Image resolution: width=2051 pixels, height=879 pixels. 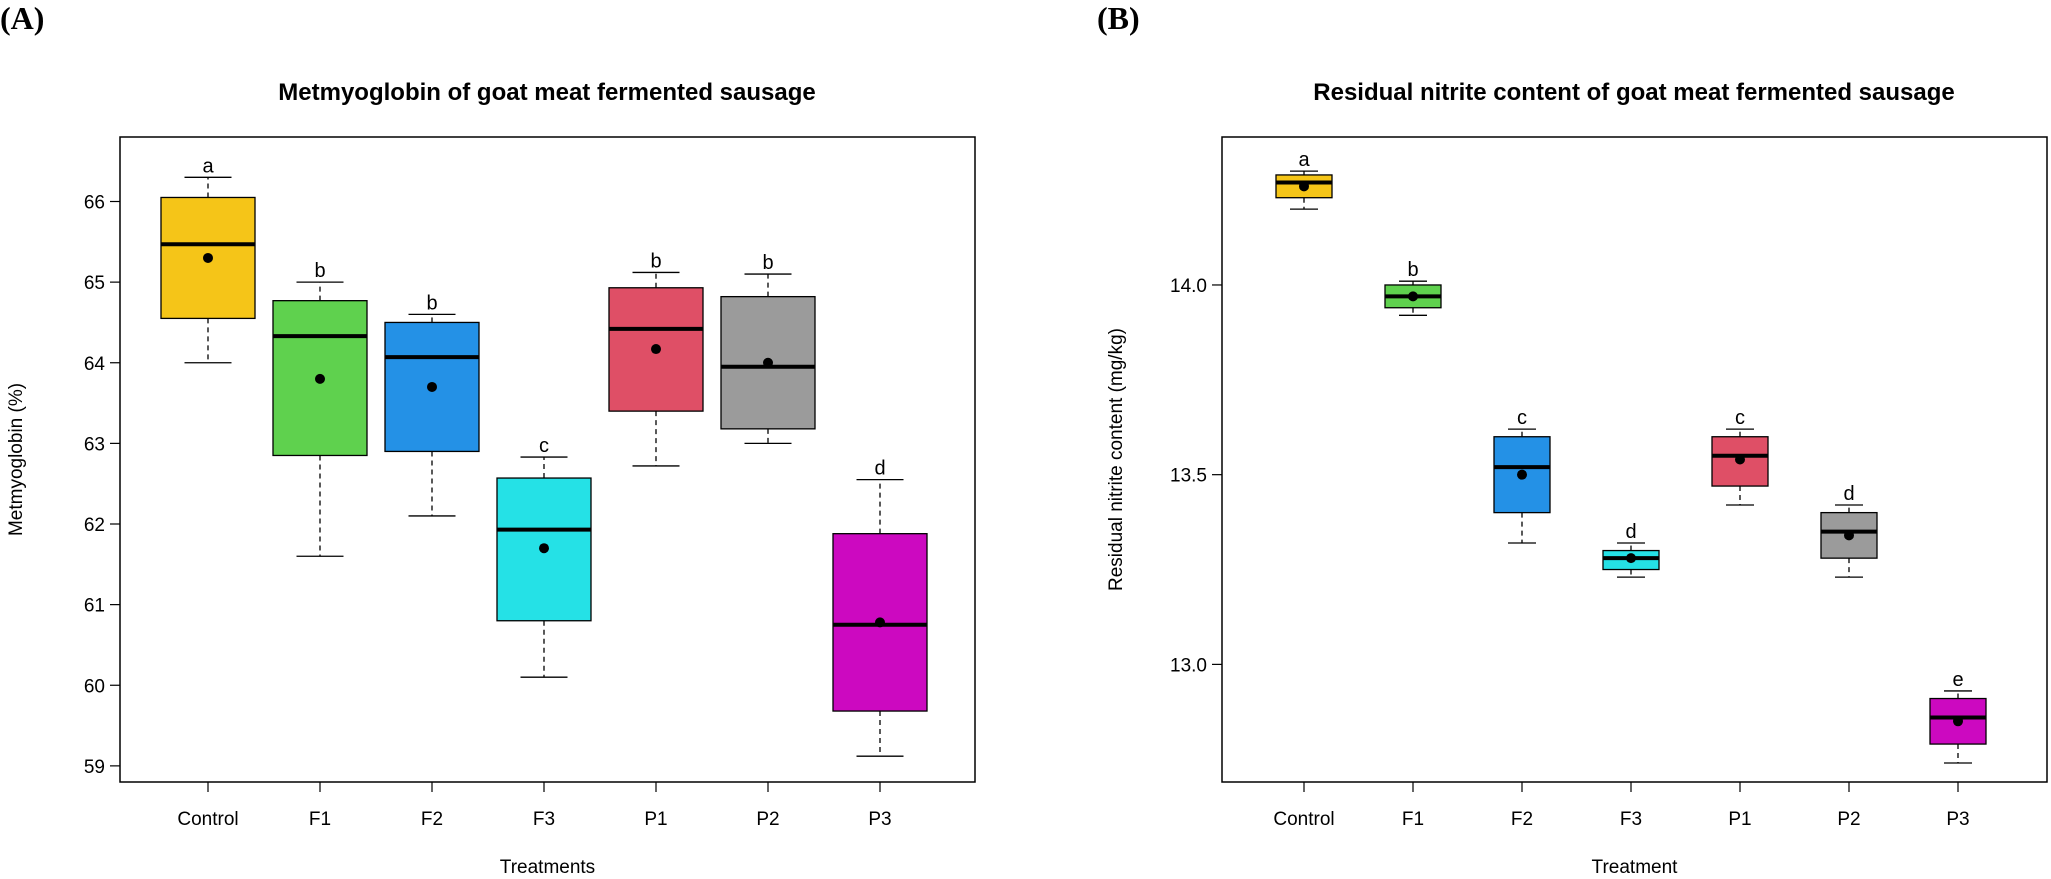 What do you see at coordinates (1188, 665) in the screenshot?
I see `y-tick-label: 13.0` at bounding box center [1188, 665].